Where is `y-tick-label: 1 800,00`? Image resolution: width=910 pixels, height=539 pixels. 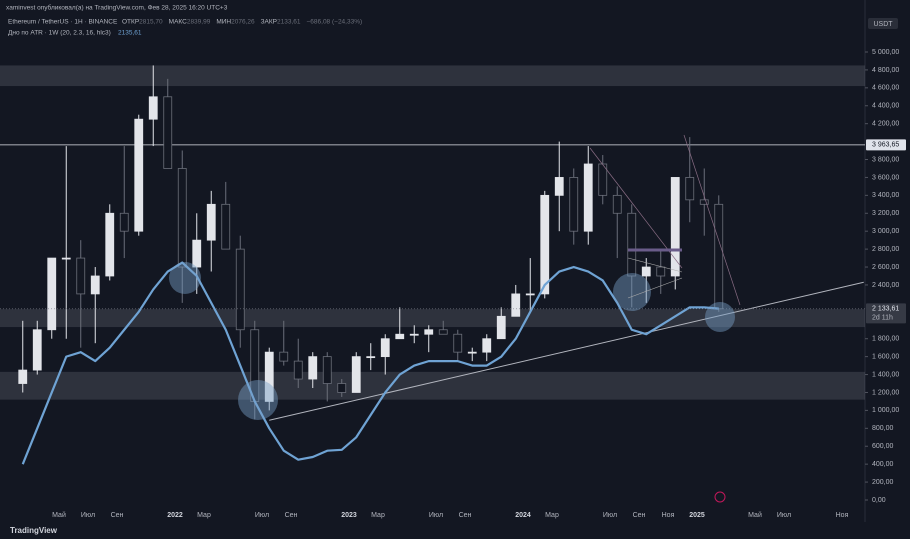 y-tick-label: 1 800,00 is located at coordinates (885, 339).